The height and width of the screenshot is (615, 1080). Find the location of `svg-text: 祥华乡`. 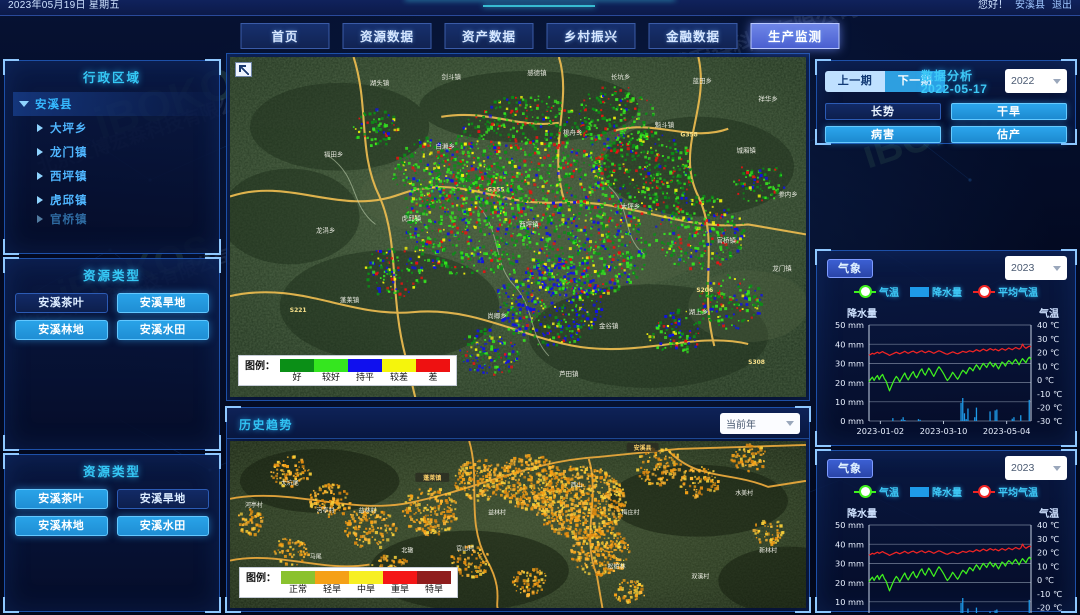

svg-text: 祥华乡 is located at coordinates (767, 98).